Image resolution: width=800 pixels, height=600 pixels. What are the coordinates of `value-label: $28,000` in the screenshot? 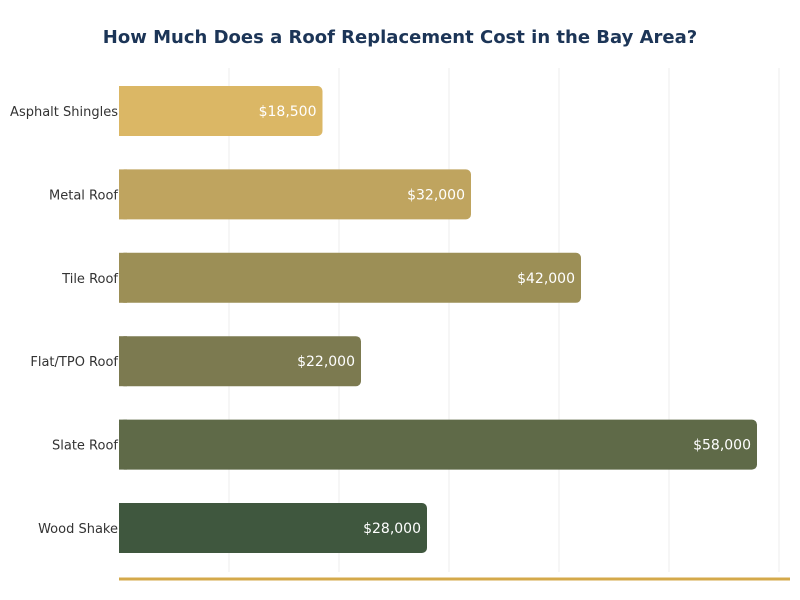 It's located at (392, 529).